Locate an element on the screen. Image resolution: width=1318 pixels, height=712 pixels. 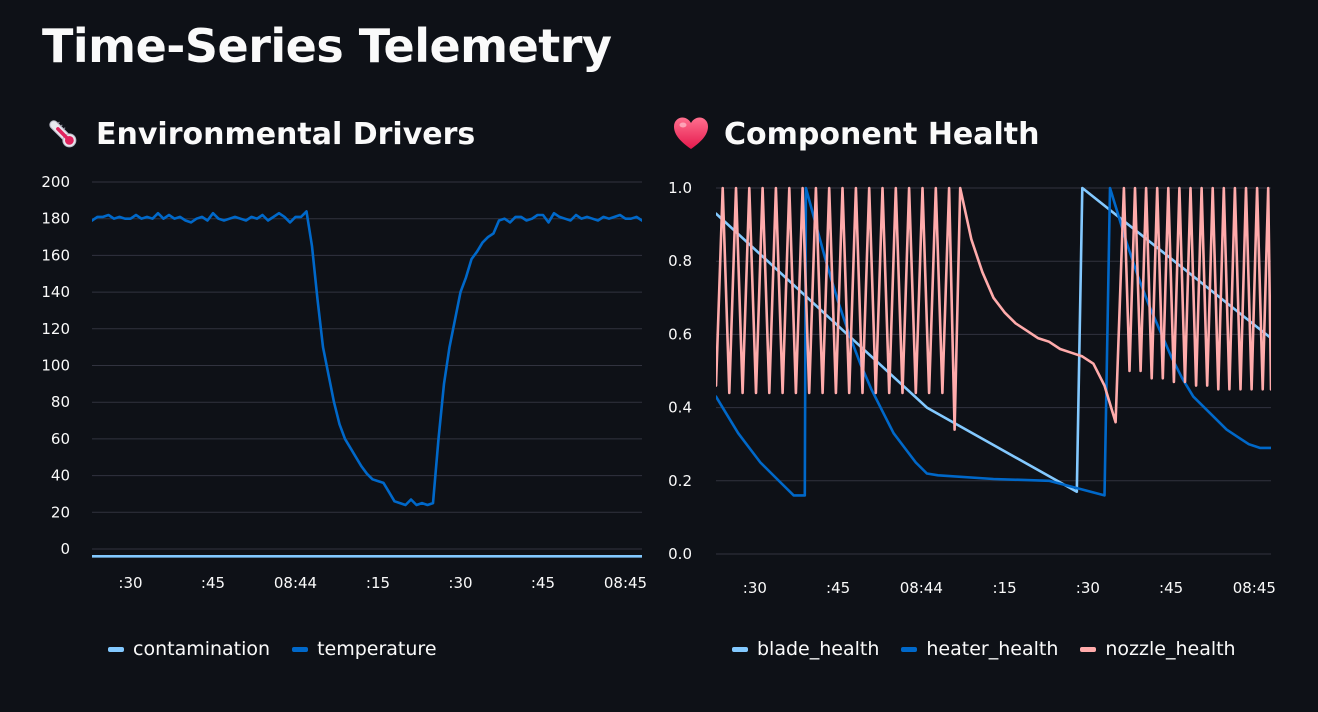
legend-item-temperature: temperature is located at coordinates (364, 649).